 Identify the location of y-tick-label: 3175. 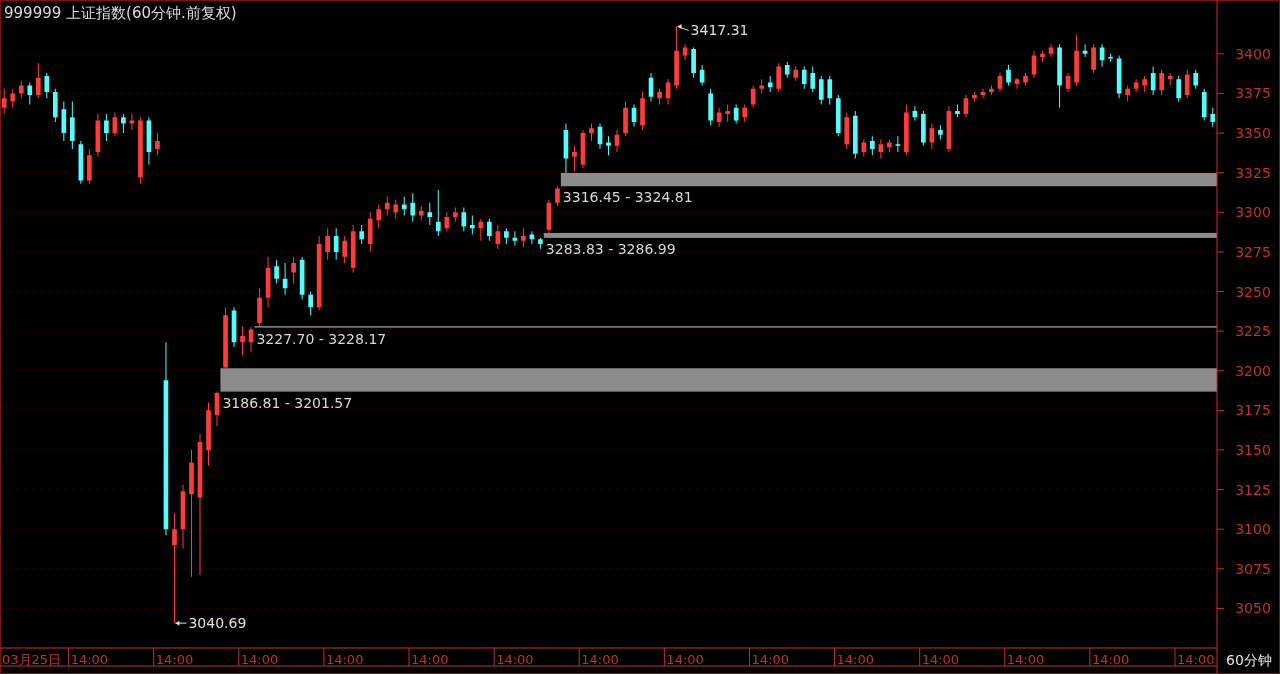
(1253, 410).